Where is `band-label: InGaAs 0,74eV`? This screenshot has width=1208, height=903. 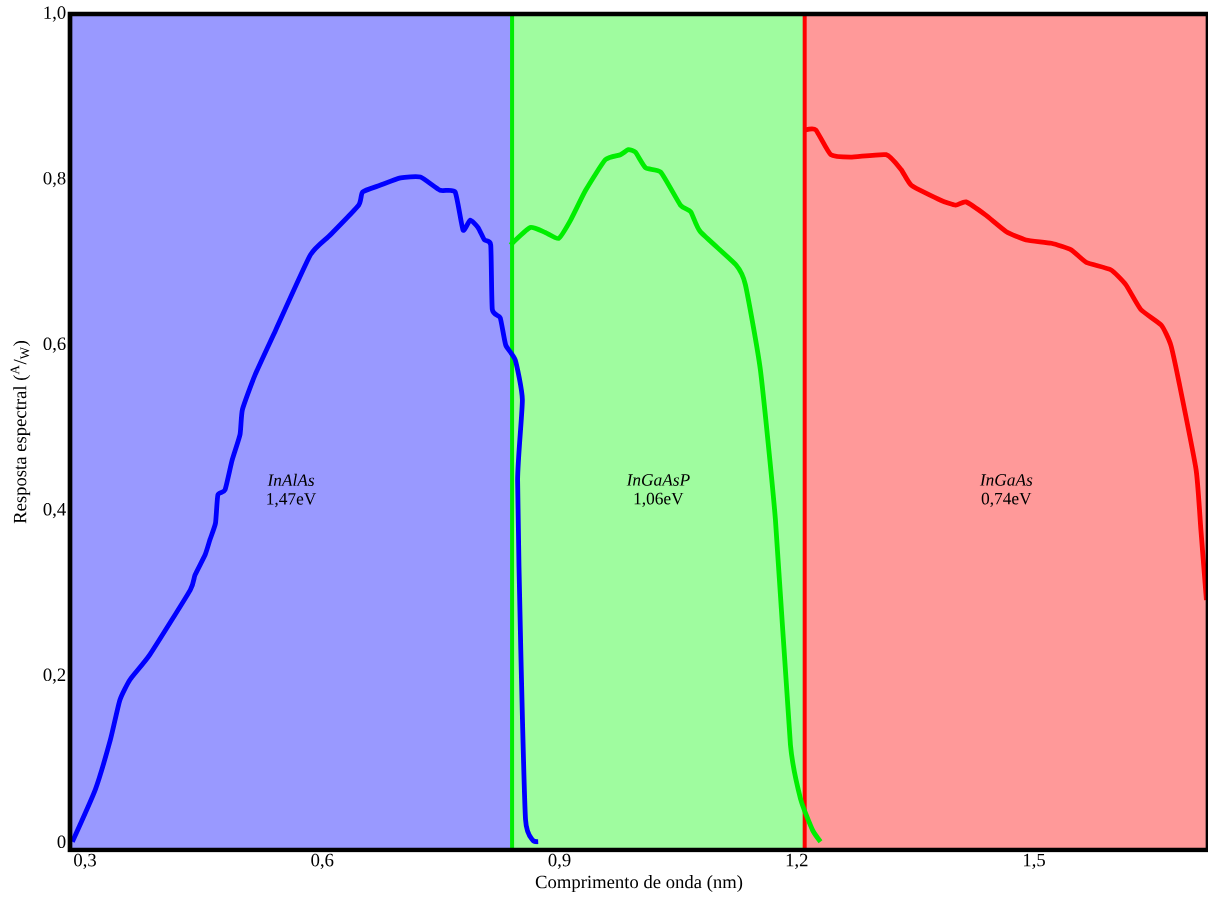
band-label: InGaAs 0,74eV is located at coordinates (1006, 490).